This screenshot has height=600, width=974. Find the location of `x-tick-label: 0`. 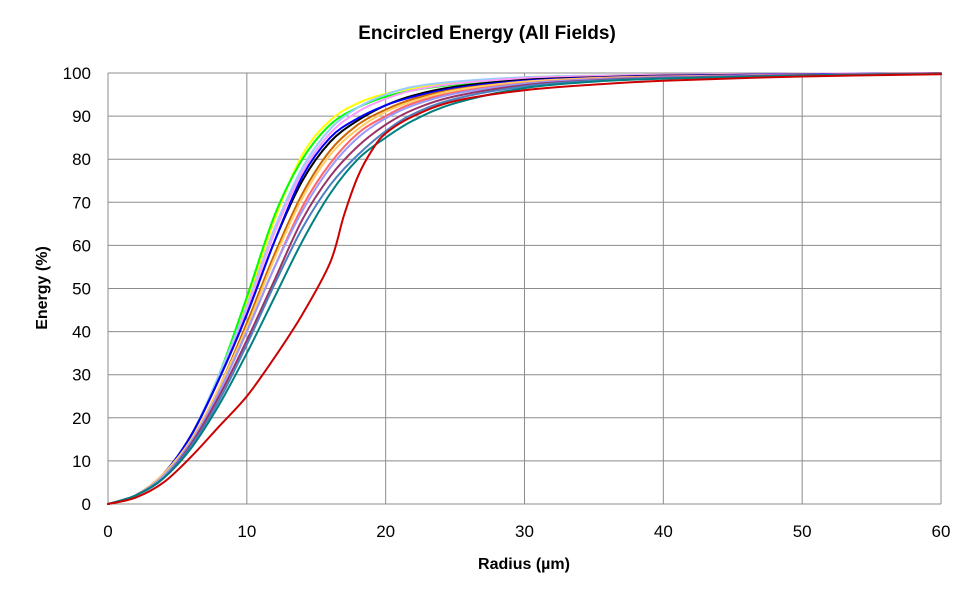

x-tick-label: 0 is located at coordinates (107, 531).